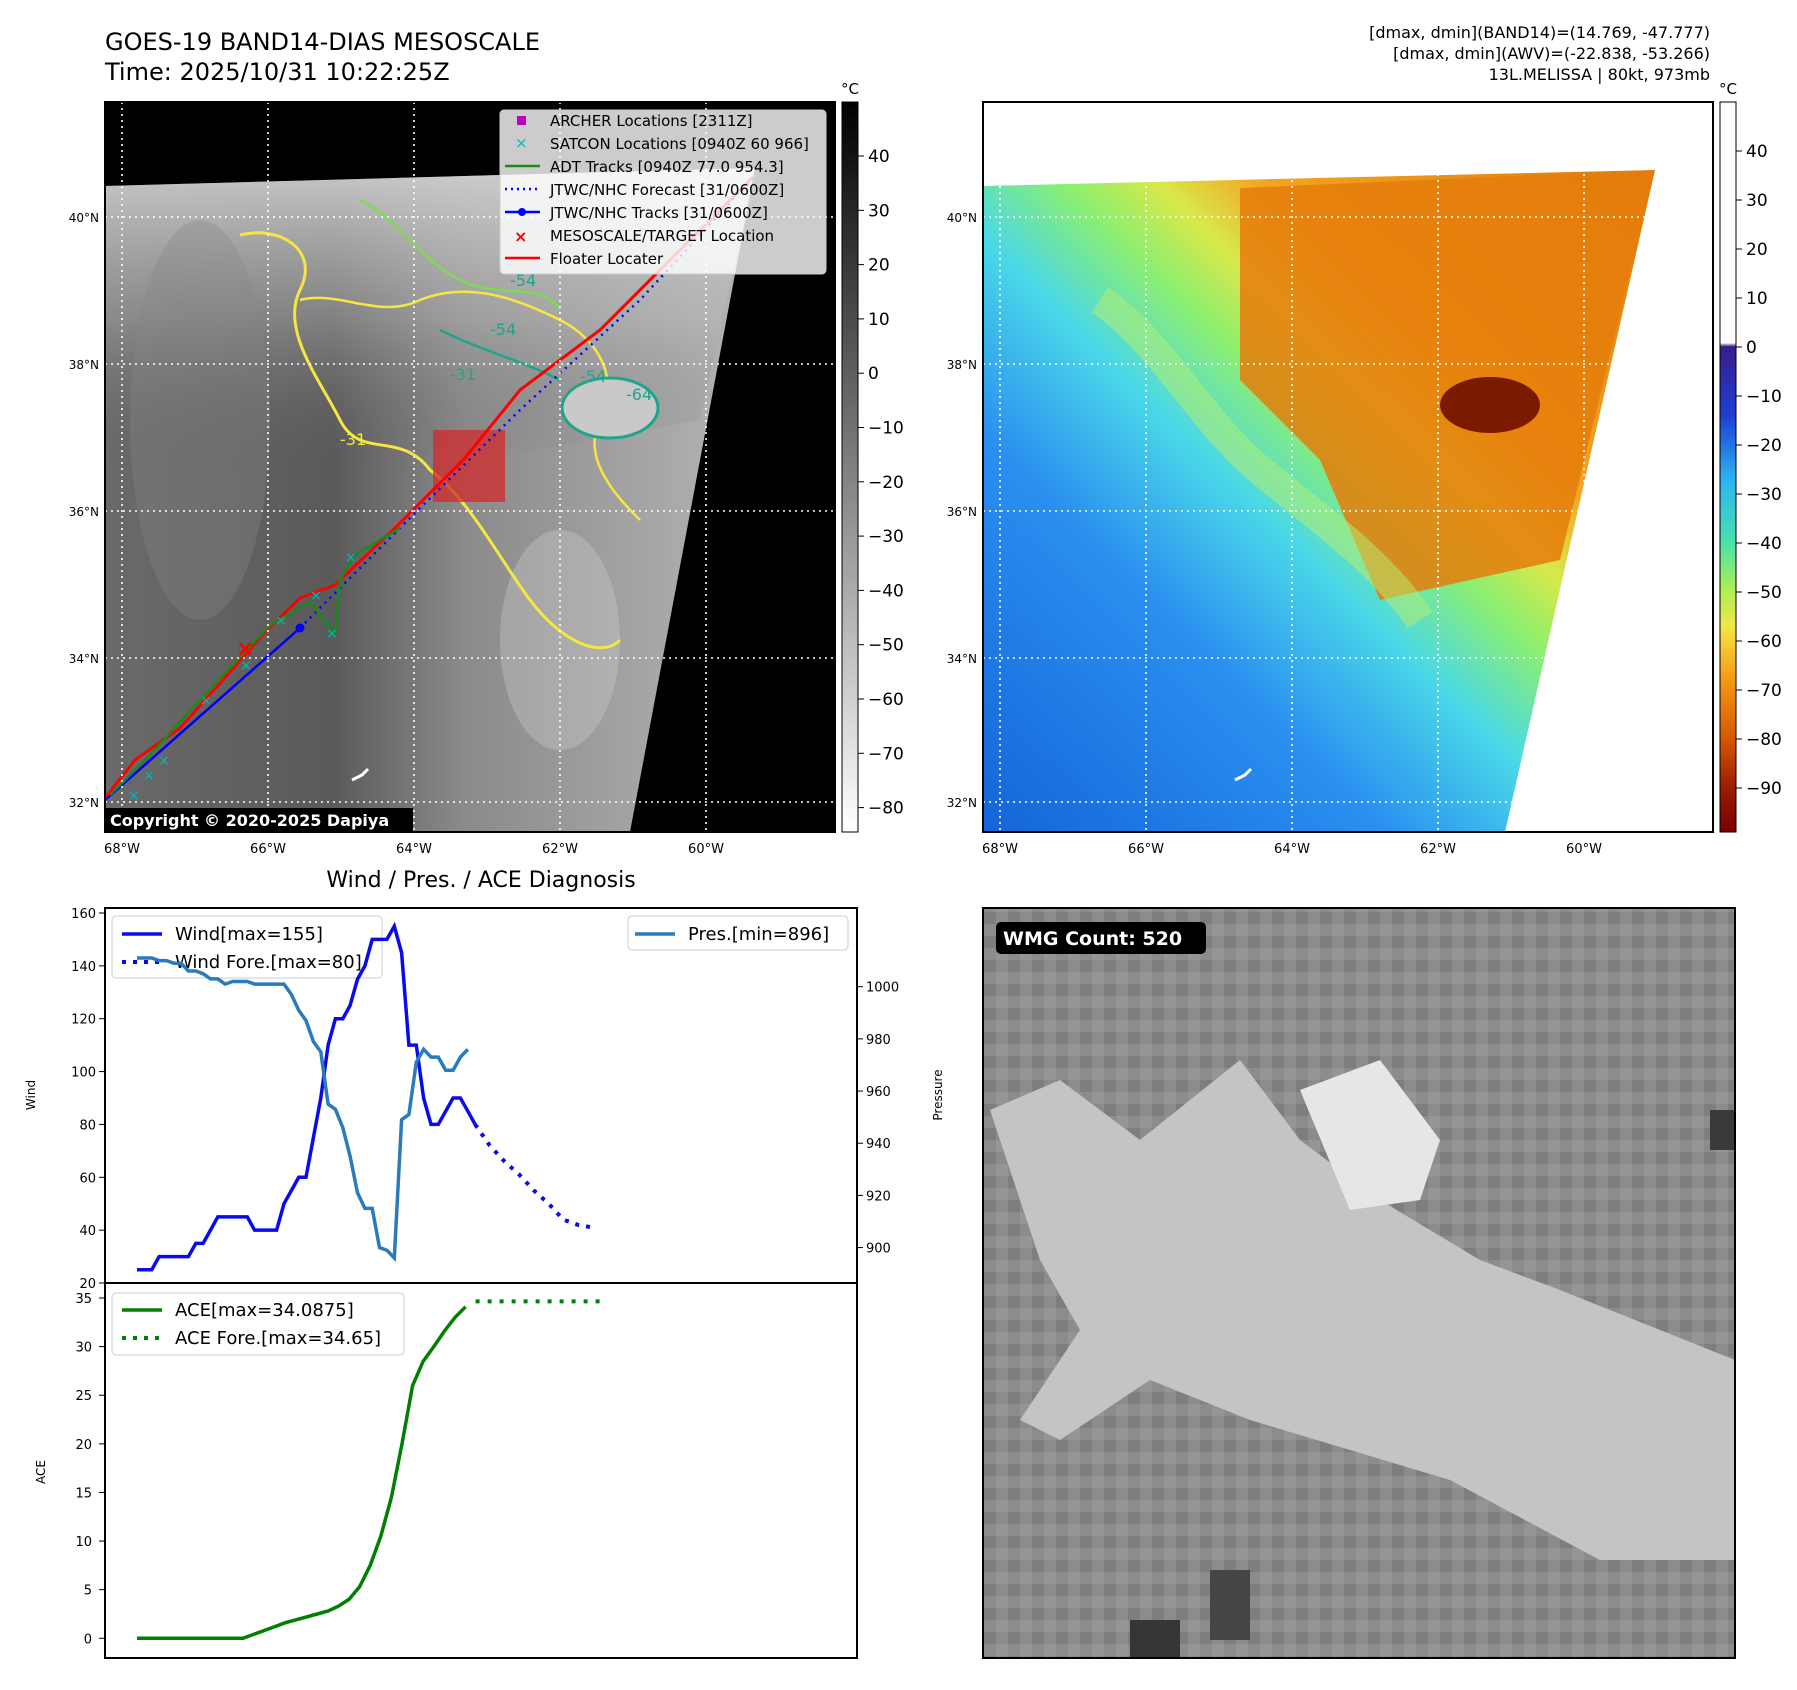  I want to click on ace-axis-tick-label: 10, so click(83, 1542).